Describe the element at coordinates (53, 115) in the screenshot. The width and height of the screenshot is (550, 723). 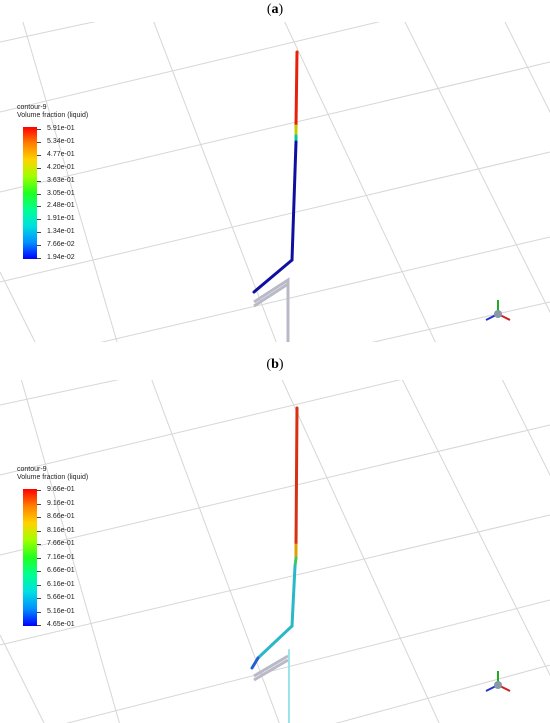
I see `legend-title-line2-a: Volume fraction (liquid)` at that location.